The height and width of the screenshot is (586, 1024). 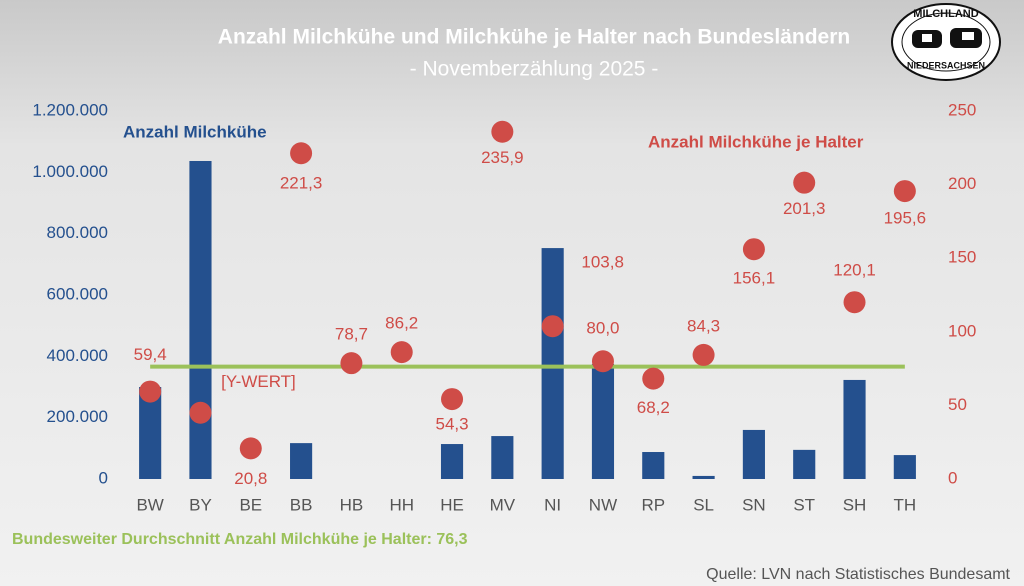 I want to click on y2-tick-label: 50, so click(x=957, y=404).